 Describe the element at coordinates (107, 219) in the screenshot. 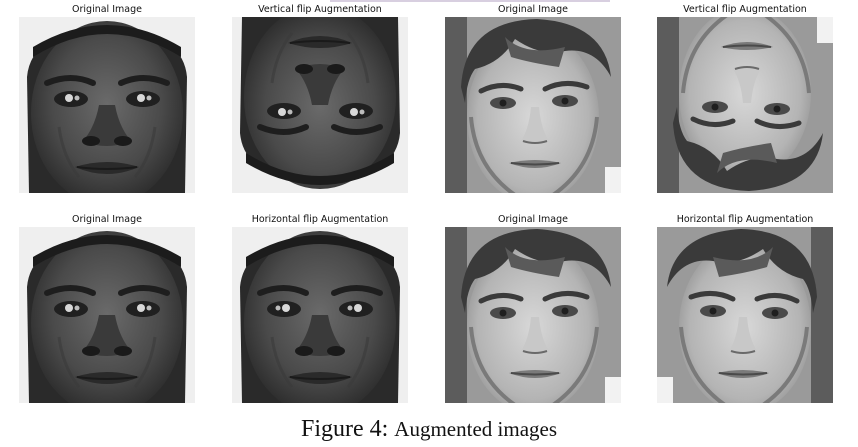

I see `panel-title-5: Original Image` at that location.